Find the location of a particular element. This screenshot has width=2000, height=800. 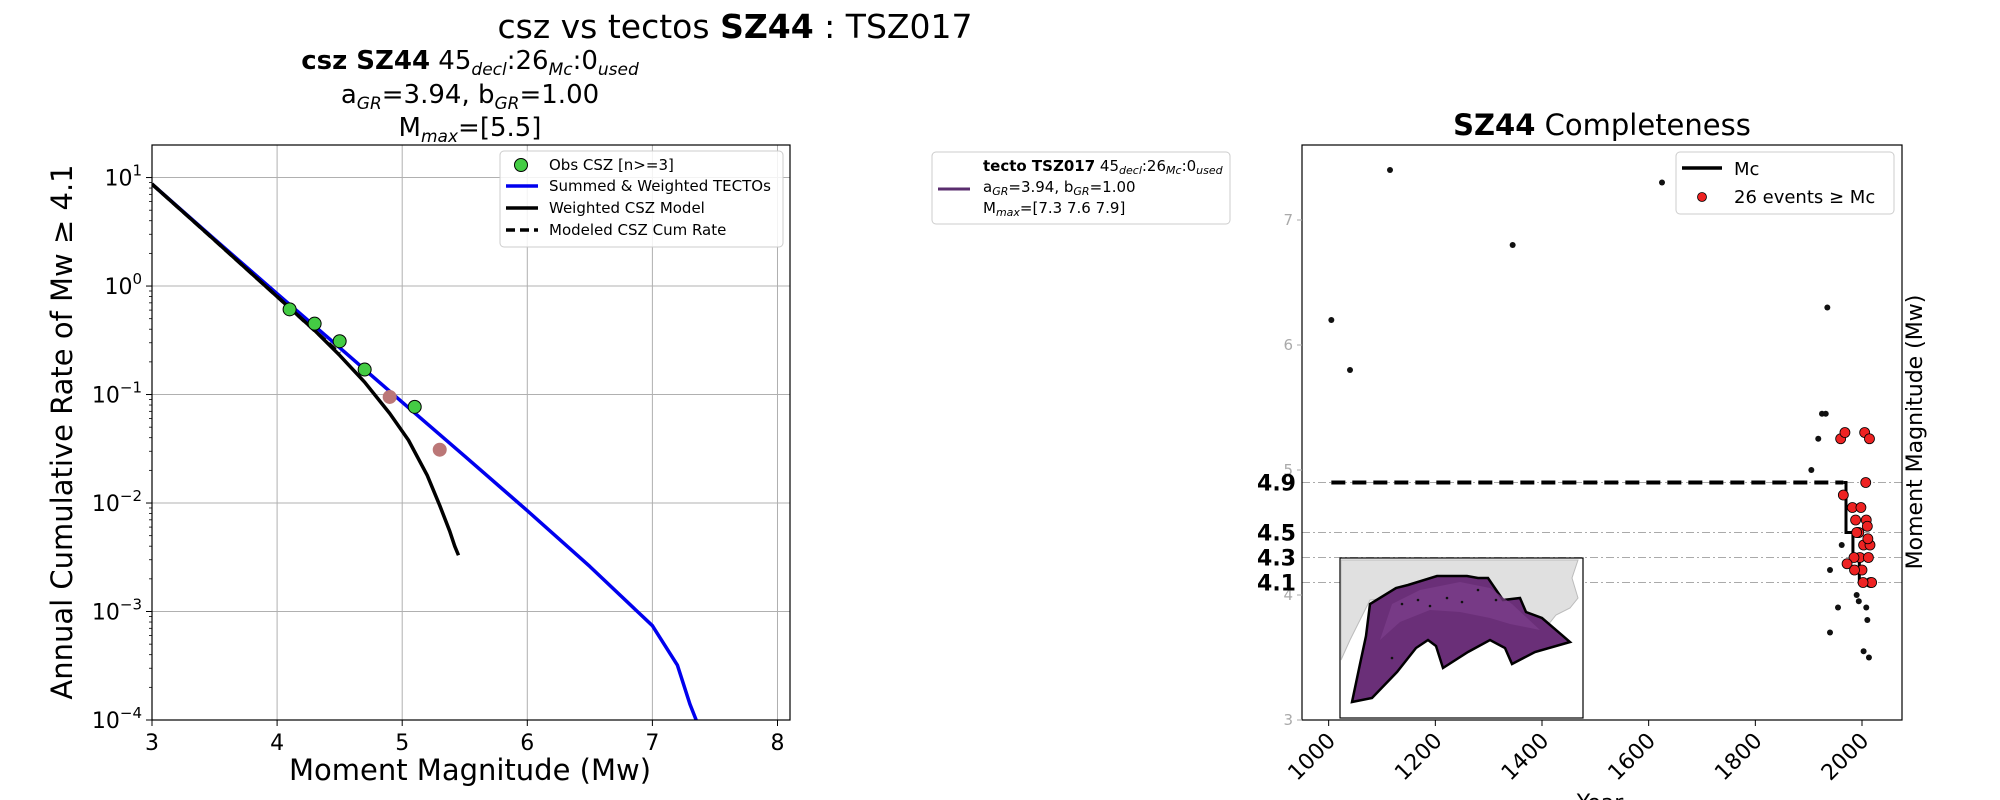

tecto-b-val: =1.00 is located at coordinates (1113, 187).